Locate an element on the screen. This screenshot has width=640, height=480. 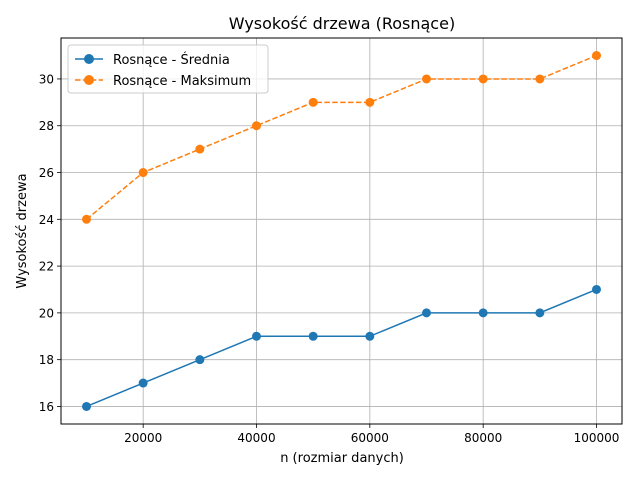
x-tick-label: 20000 is located at coordinates (143, 438).